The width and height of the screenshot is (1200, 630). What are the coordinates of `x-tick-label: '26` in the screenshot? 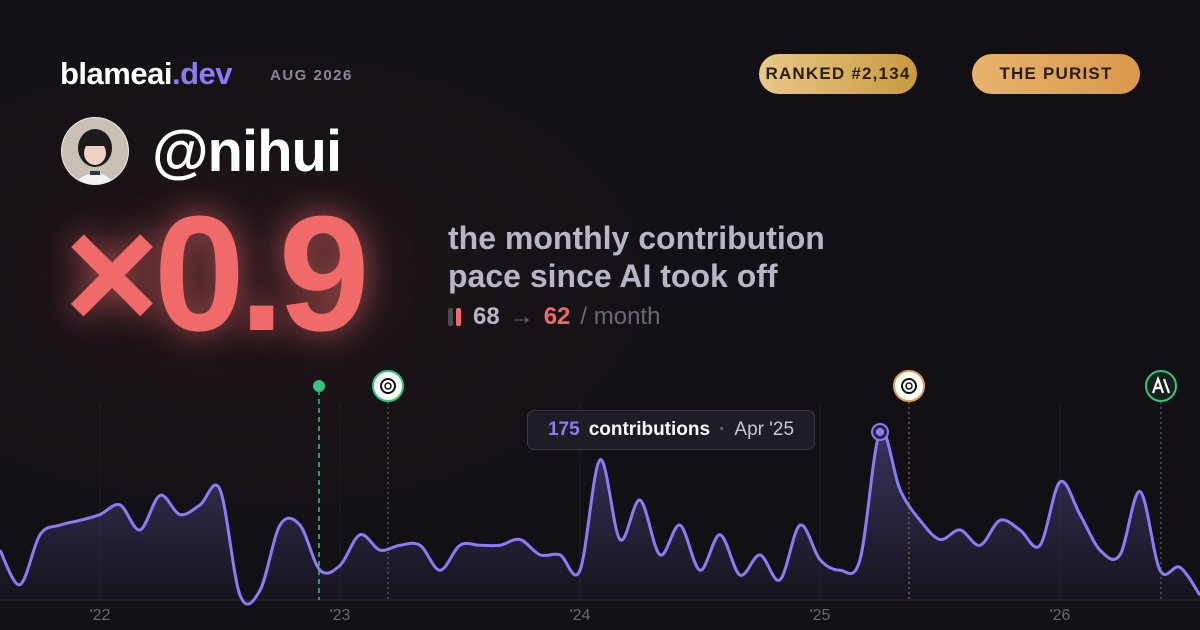 It's located at (1060, 615).